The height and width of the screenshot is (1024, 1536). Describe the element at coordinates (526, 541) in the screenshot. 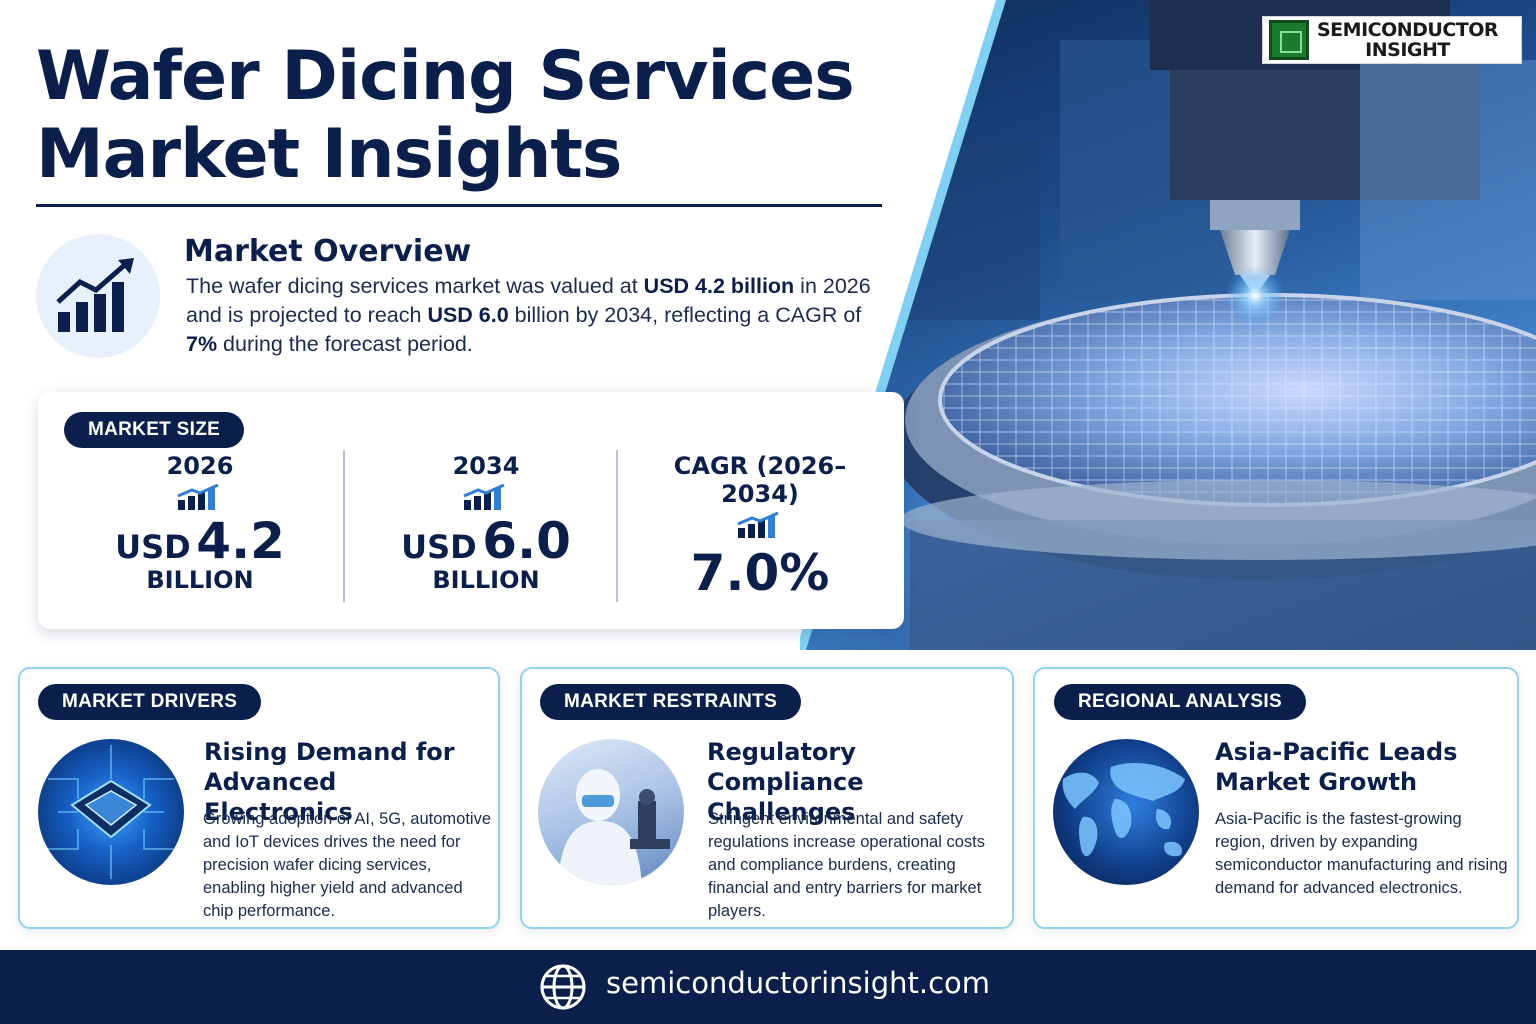

I see `value-number: 6.0` at that location.